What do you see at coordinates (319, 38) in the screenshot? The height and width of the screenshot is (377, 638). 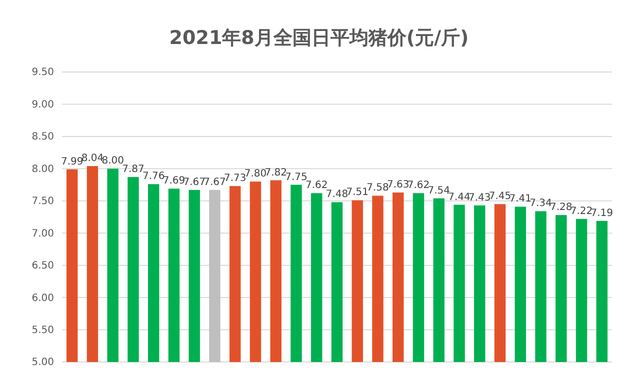 I see `chart-title: 2021年8月全国日平均猪价(元/斤)` at bounding box center [319, 38].